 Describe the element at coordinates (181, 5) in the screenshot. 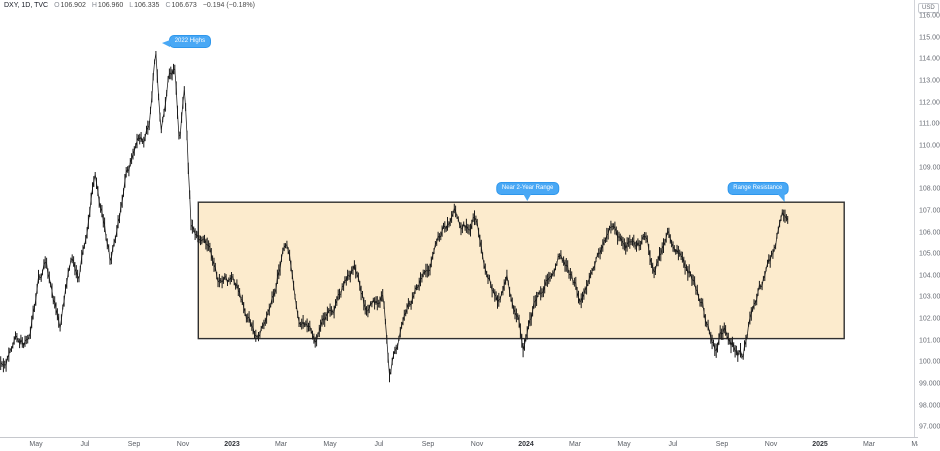

I see `ohlc-close: C106.673` at that location.